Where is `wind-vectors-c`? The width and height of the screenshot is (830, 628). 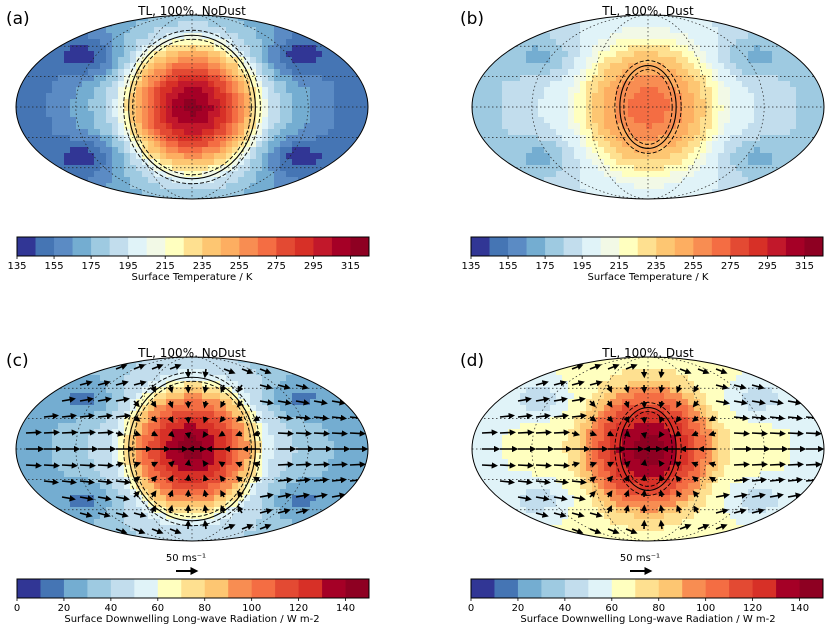 wind-vectors-c is located at coordinates (196, 449).